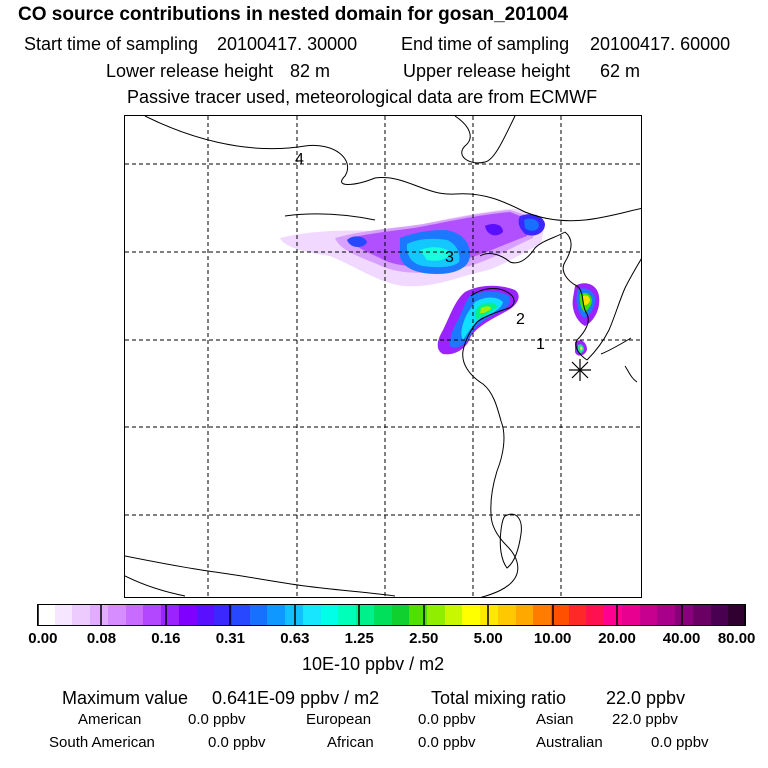 This screenshot has width=768, height=768. I want to click on colorbar-tick-label: 1.25, so click(359, 638).